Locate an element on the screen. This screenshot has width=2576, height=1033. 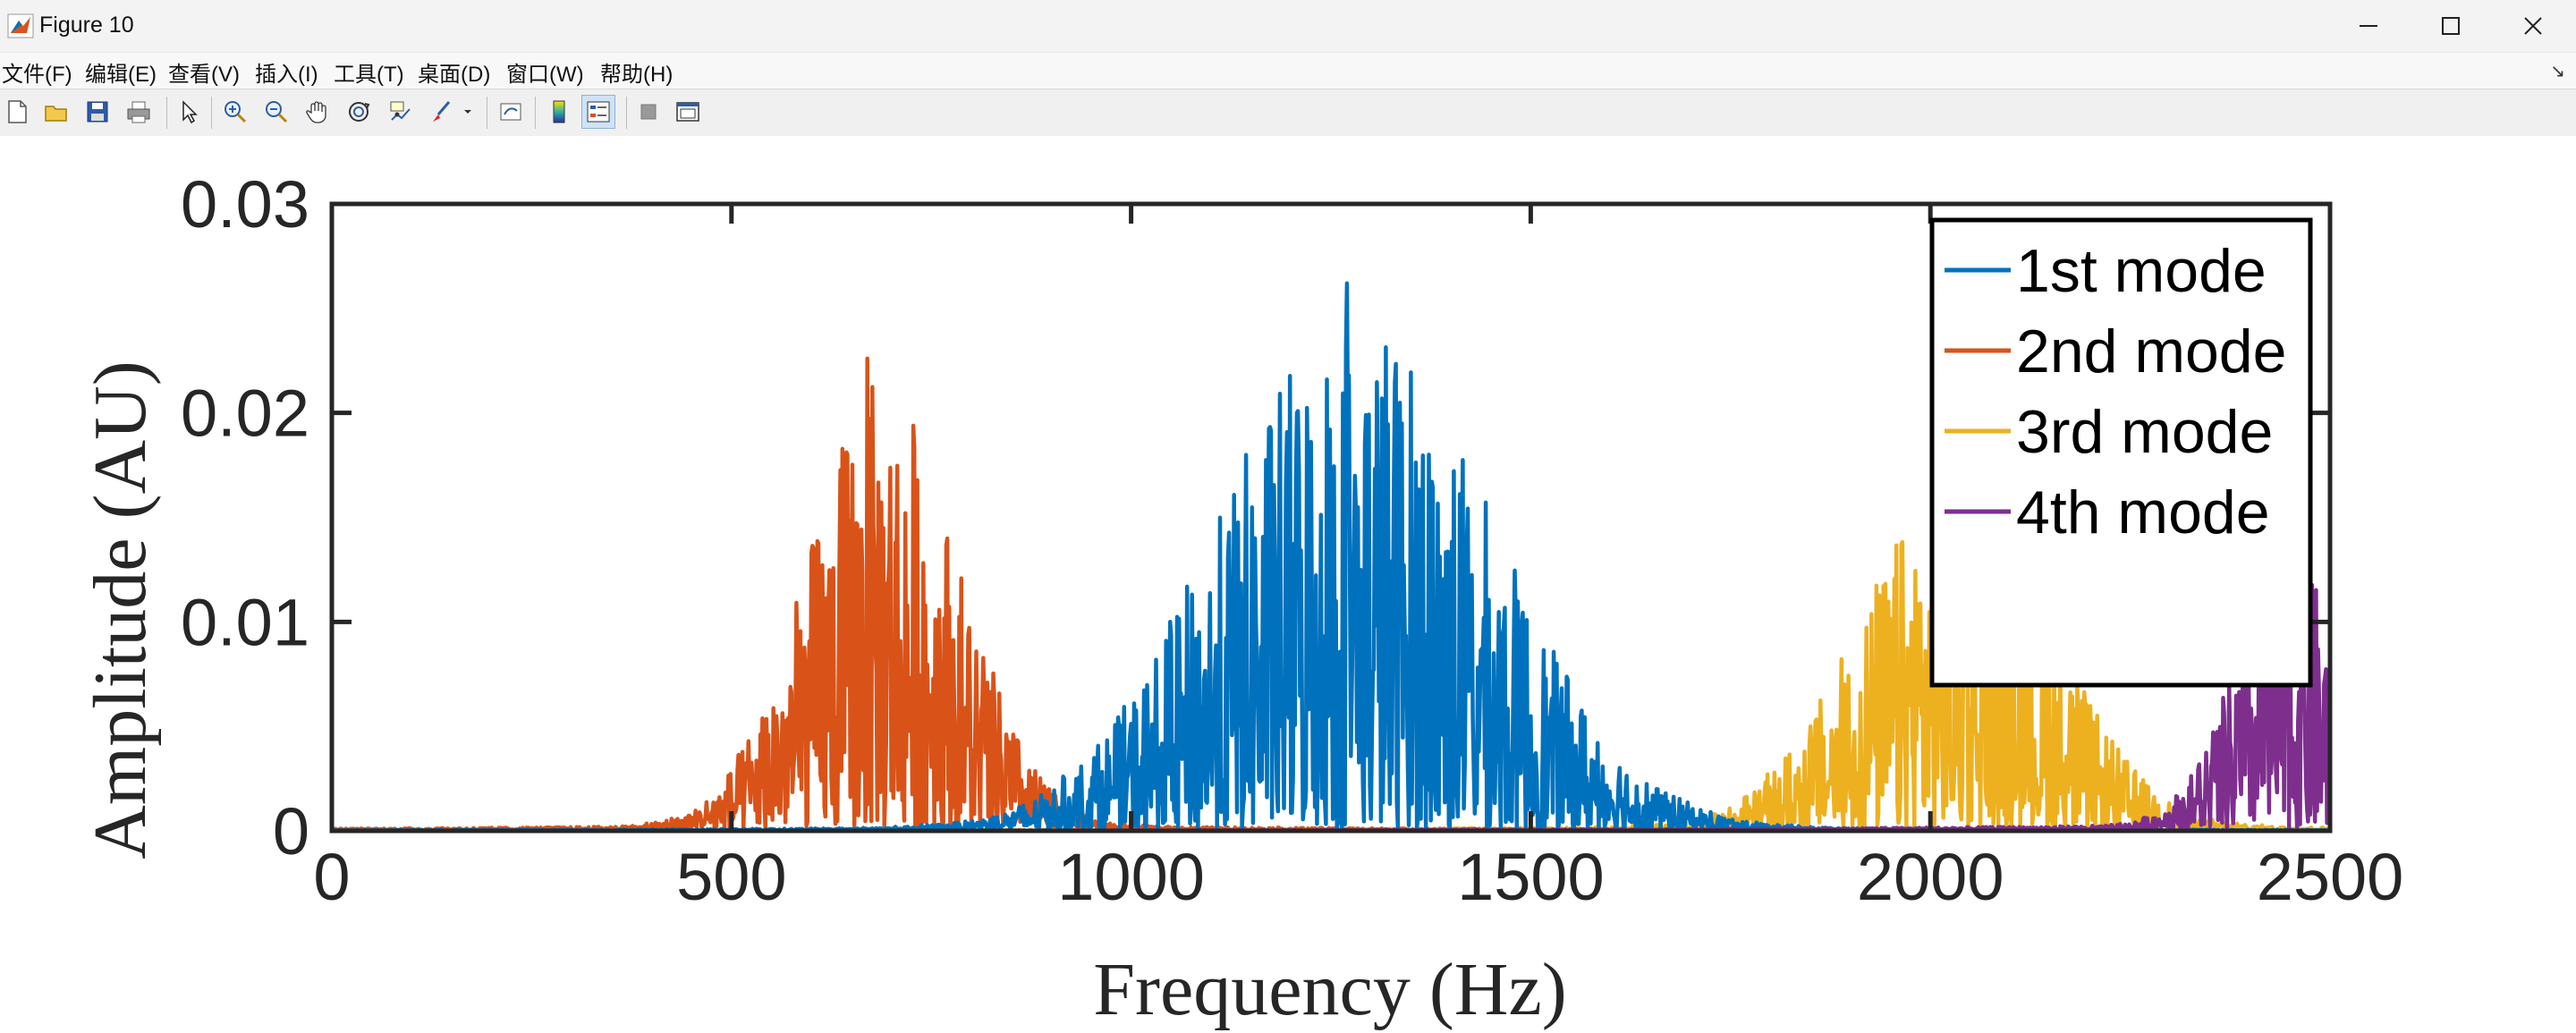
close-icon is located at coordinates (2533, 26).